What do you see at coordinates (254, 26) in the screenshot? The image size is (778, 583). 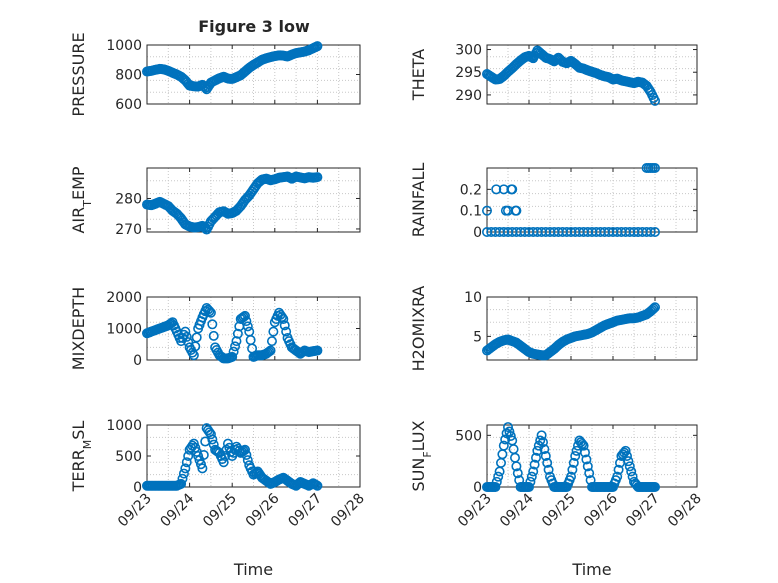 I see `figure-title: Figure 3 low` at bounding box center [254, 26].